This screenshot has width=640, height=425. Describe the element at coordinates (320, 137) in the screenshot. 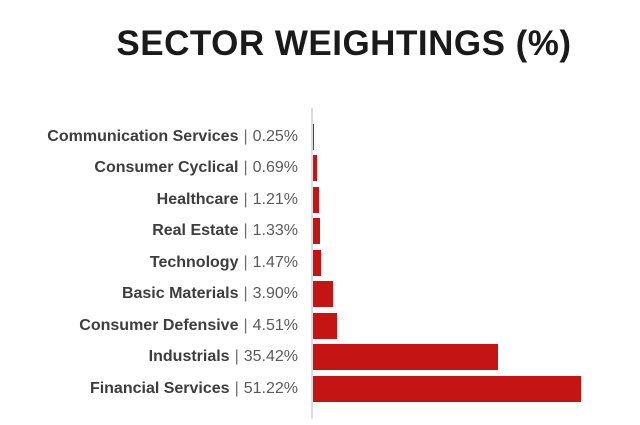

I see `chart-row: Communication Services | 0.25%` at that location.